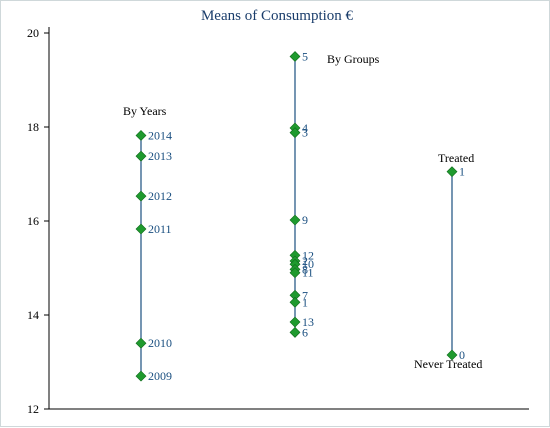 The height and width of the screenshot is (428, 550). Describe the element at coordinates (305, 220) in the screenshot. I see `data-point-label: 9` at that location.